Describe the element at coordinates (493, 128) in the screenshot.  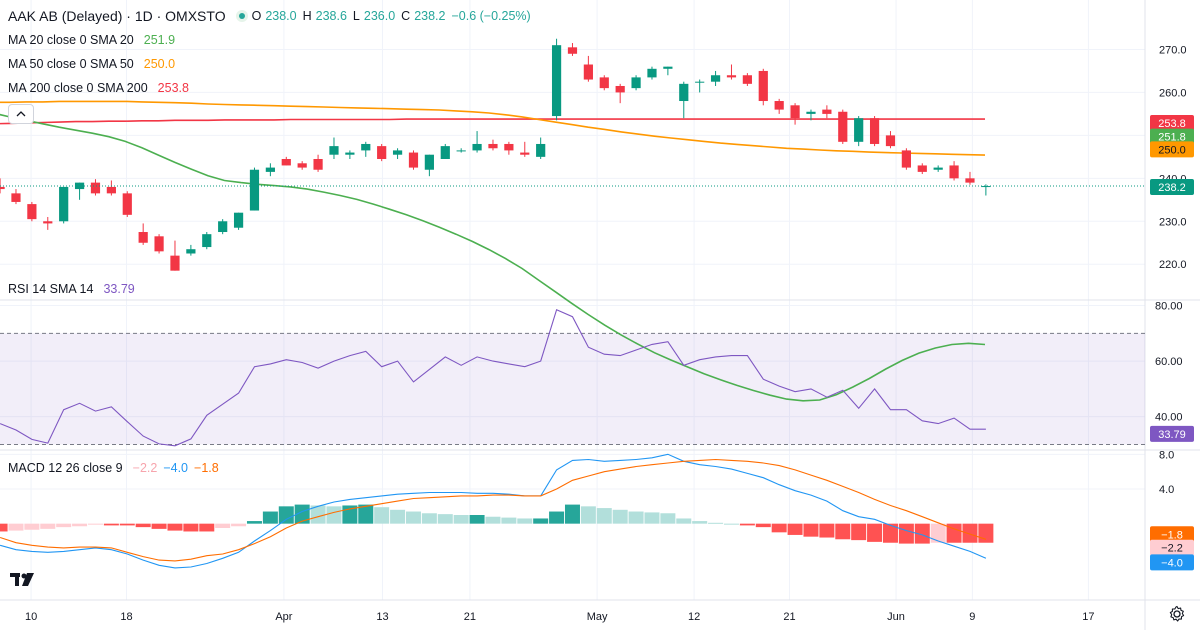
I see `ma50-line` at that location.